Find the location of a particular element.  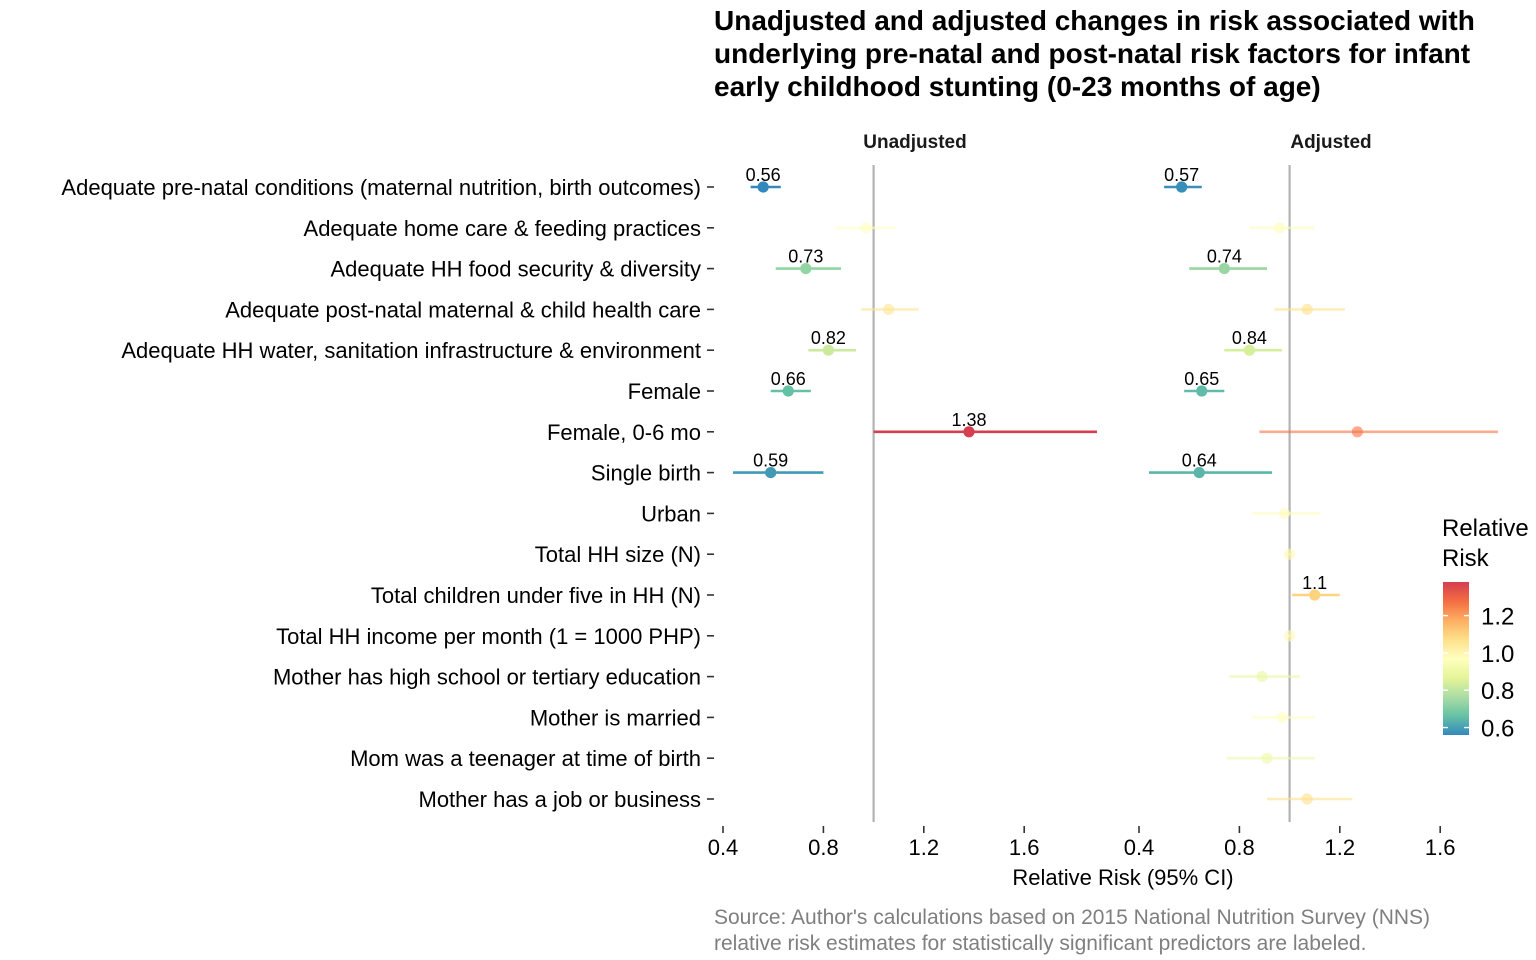

color-legend: Relative Risk 0.6 0.8 1.0 1.2 is located at coordinates (1485, 629).